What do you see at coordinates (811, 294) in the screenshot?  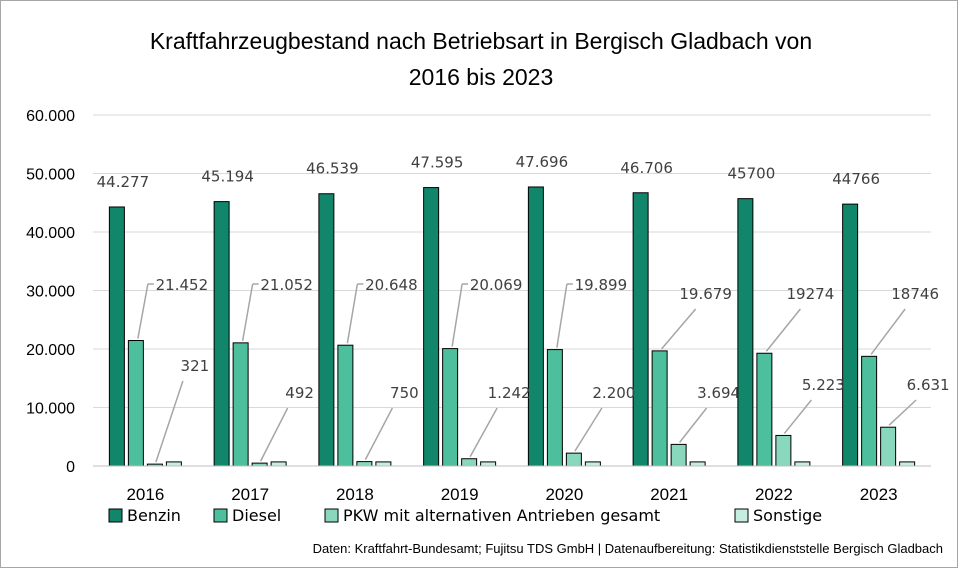 I see `data-label: 19274` at bounding box center [811, 294].